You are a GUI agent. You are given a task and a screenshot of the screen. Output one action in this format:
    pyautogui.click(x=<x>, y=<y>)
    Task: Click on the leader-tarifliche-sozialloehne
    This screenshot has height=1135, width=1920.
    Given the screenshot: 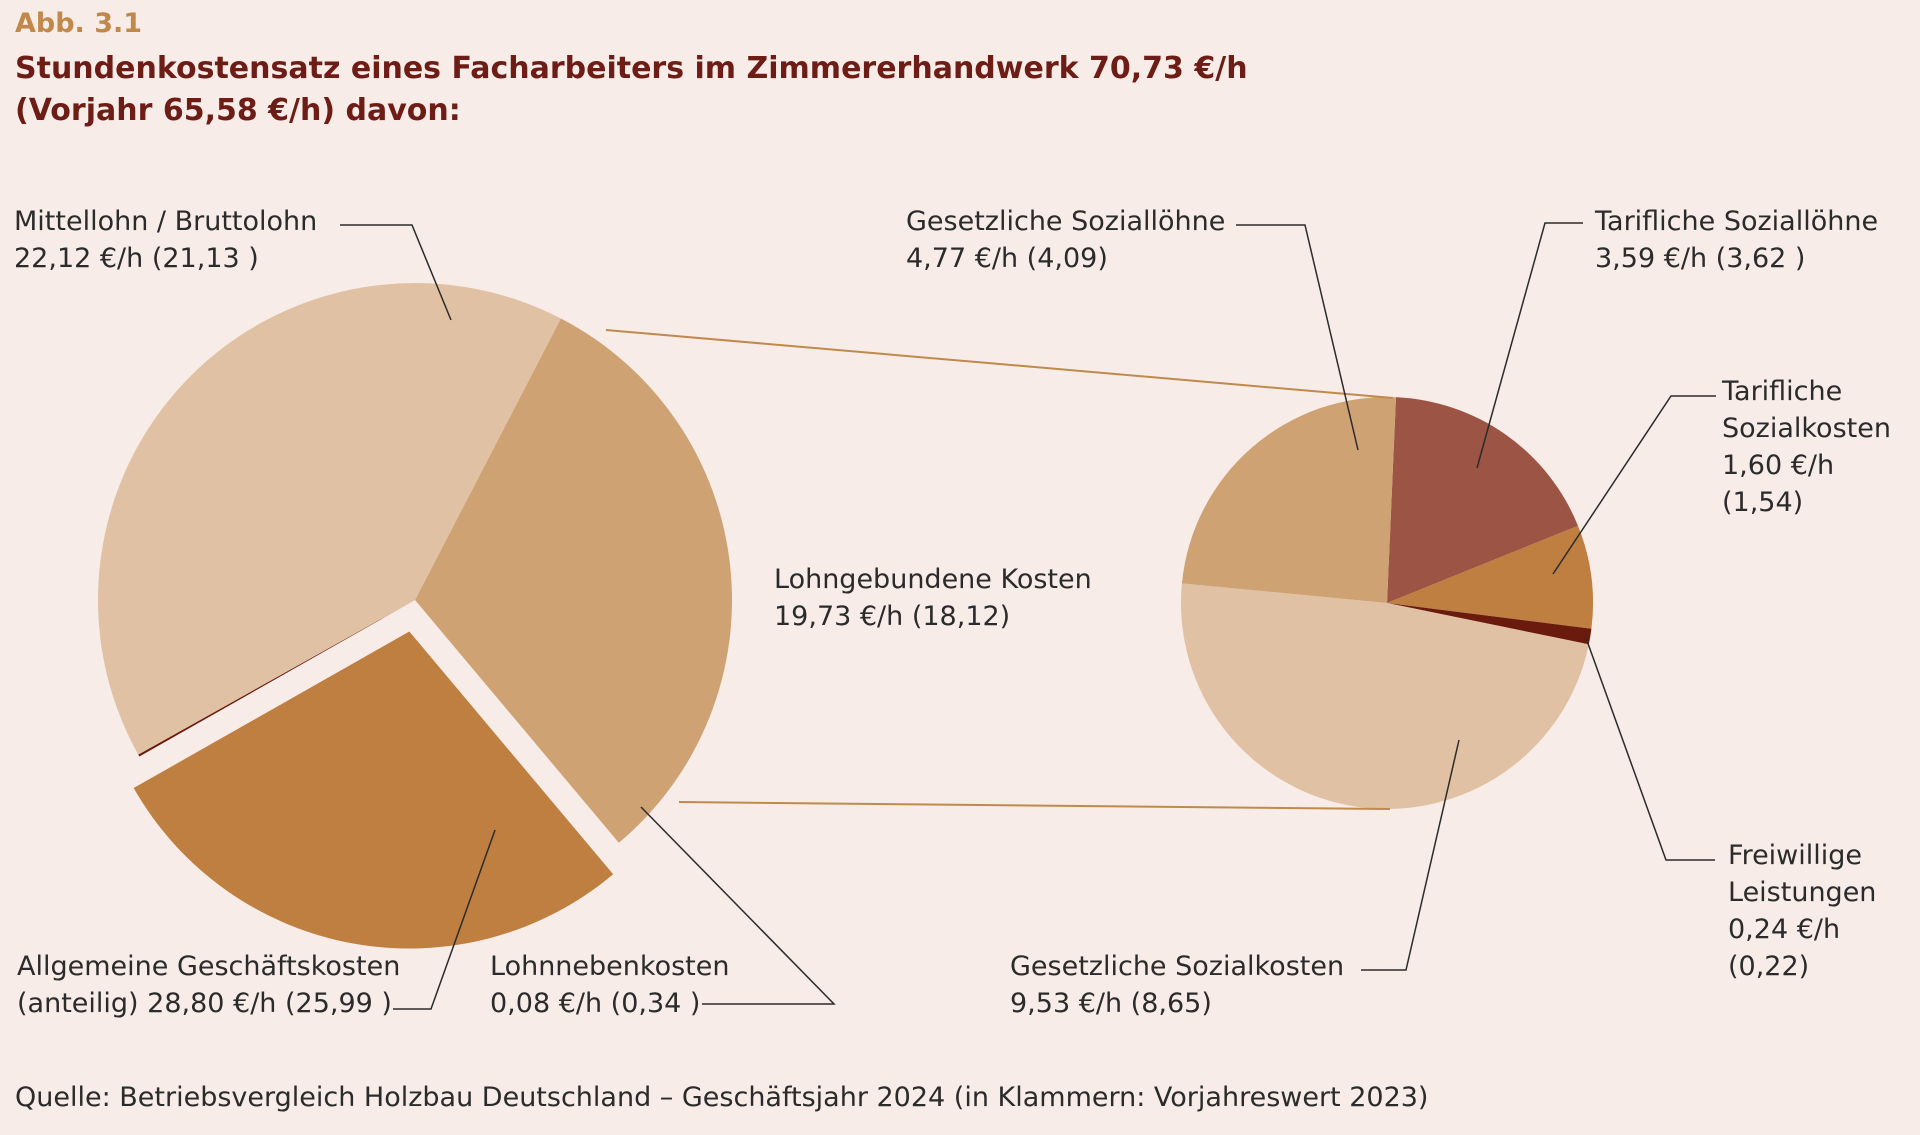 What is the action you would take?
    pyautogui.click(x=1529, y=345)
    